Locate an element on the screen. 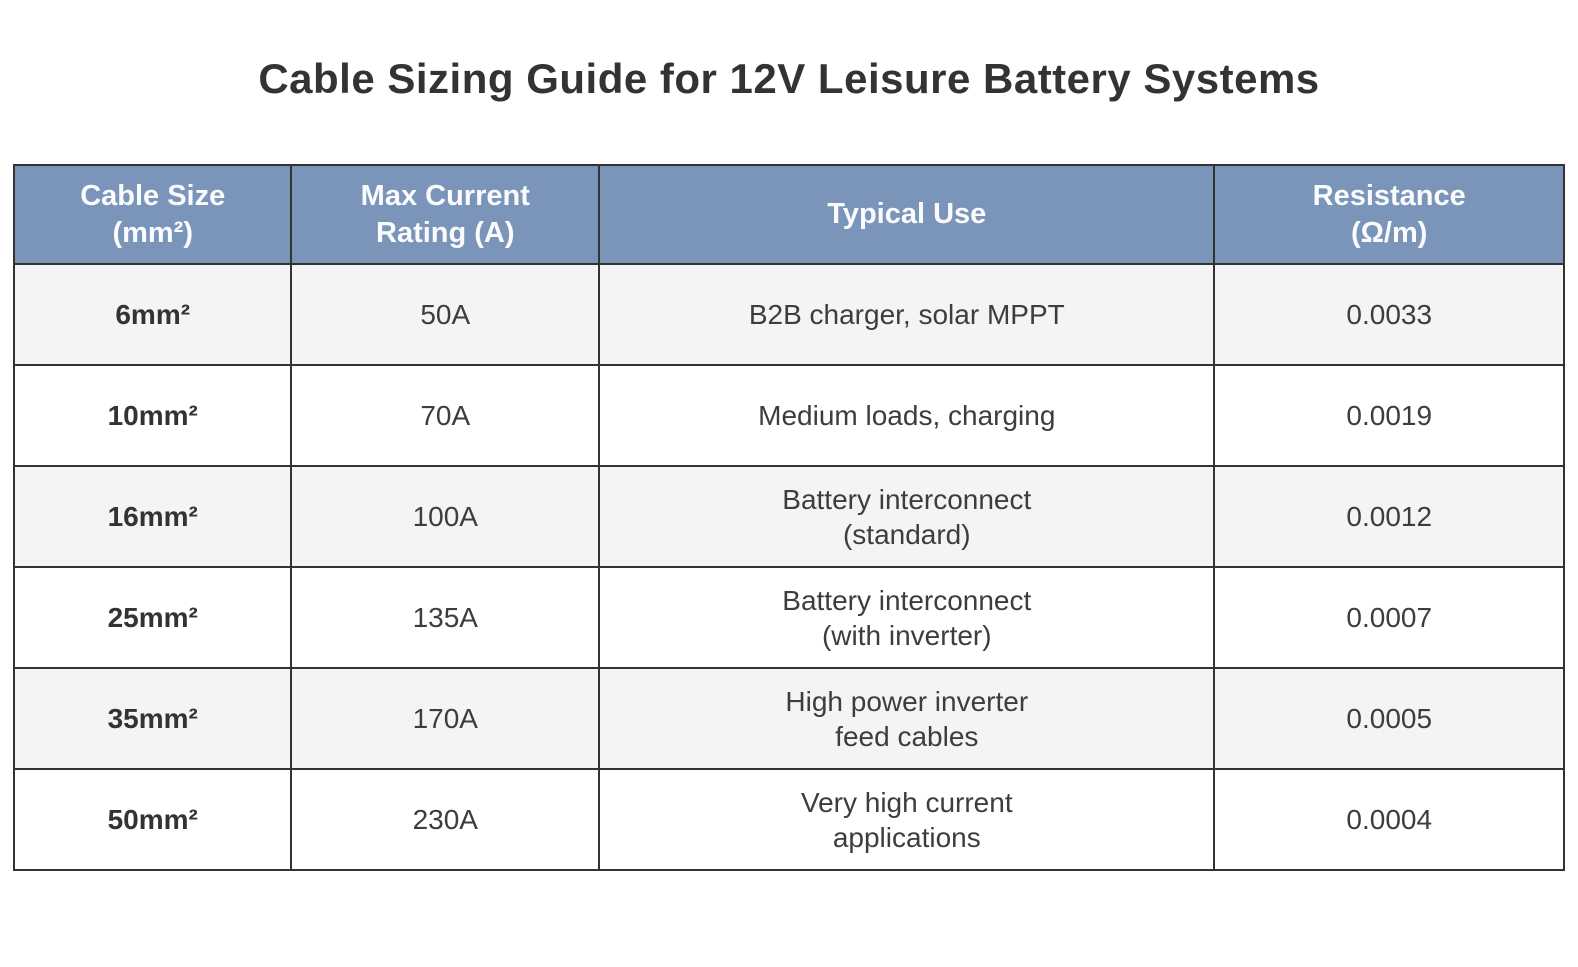  cell-typical-use: Battery interconnect (standard) is located at coordinates (907, 516).